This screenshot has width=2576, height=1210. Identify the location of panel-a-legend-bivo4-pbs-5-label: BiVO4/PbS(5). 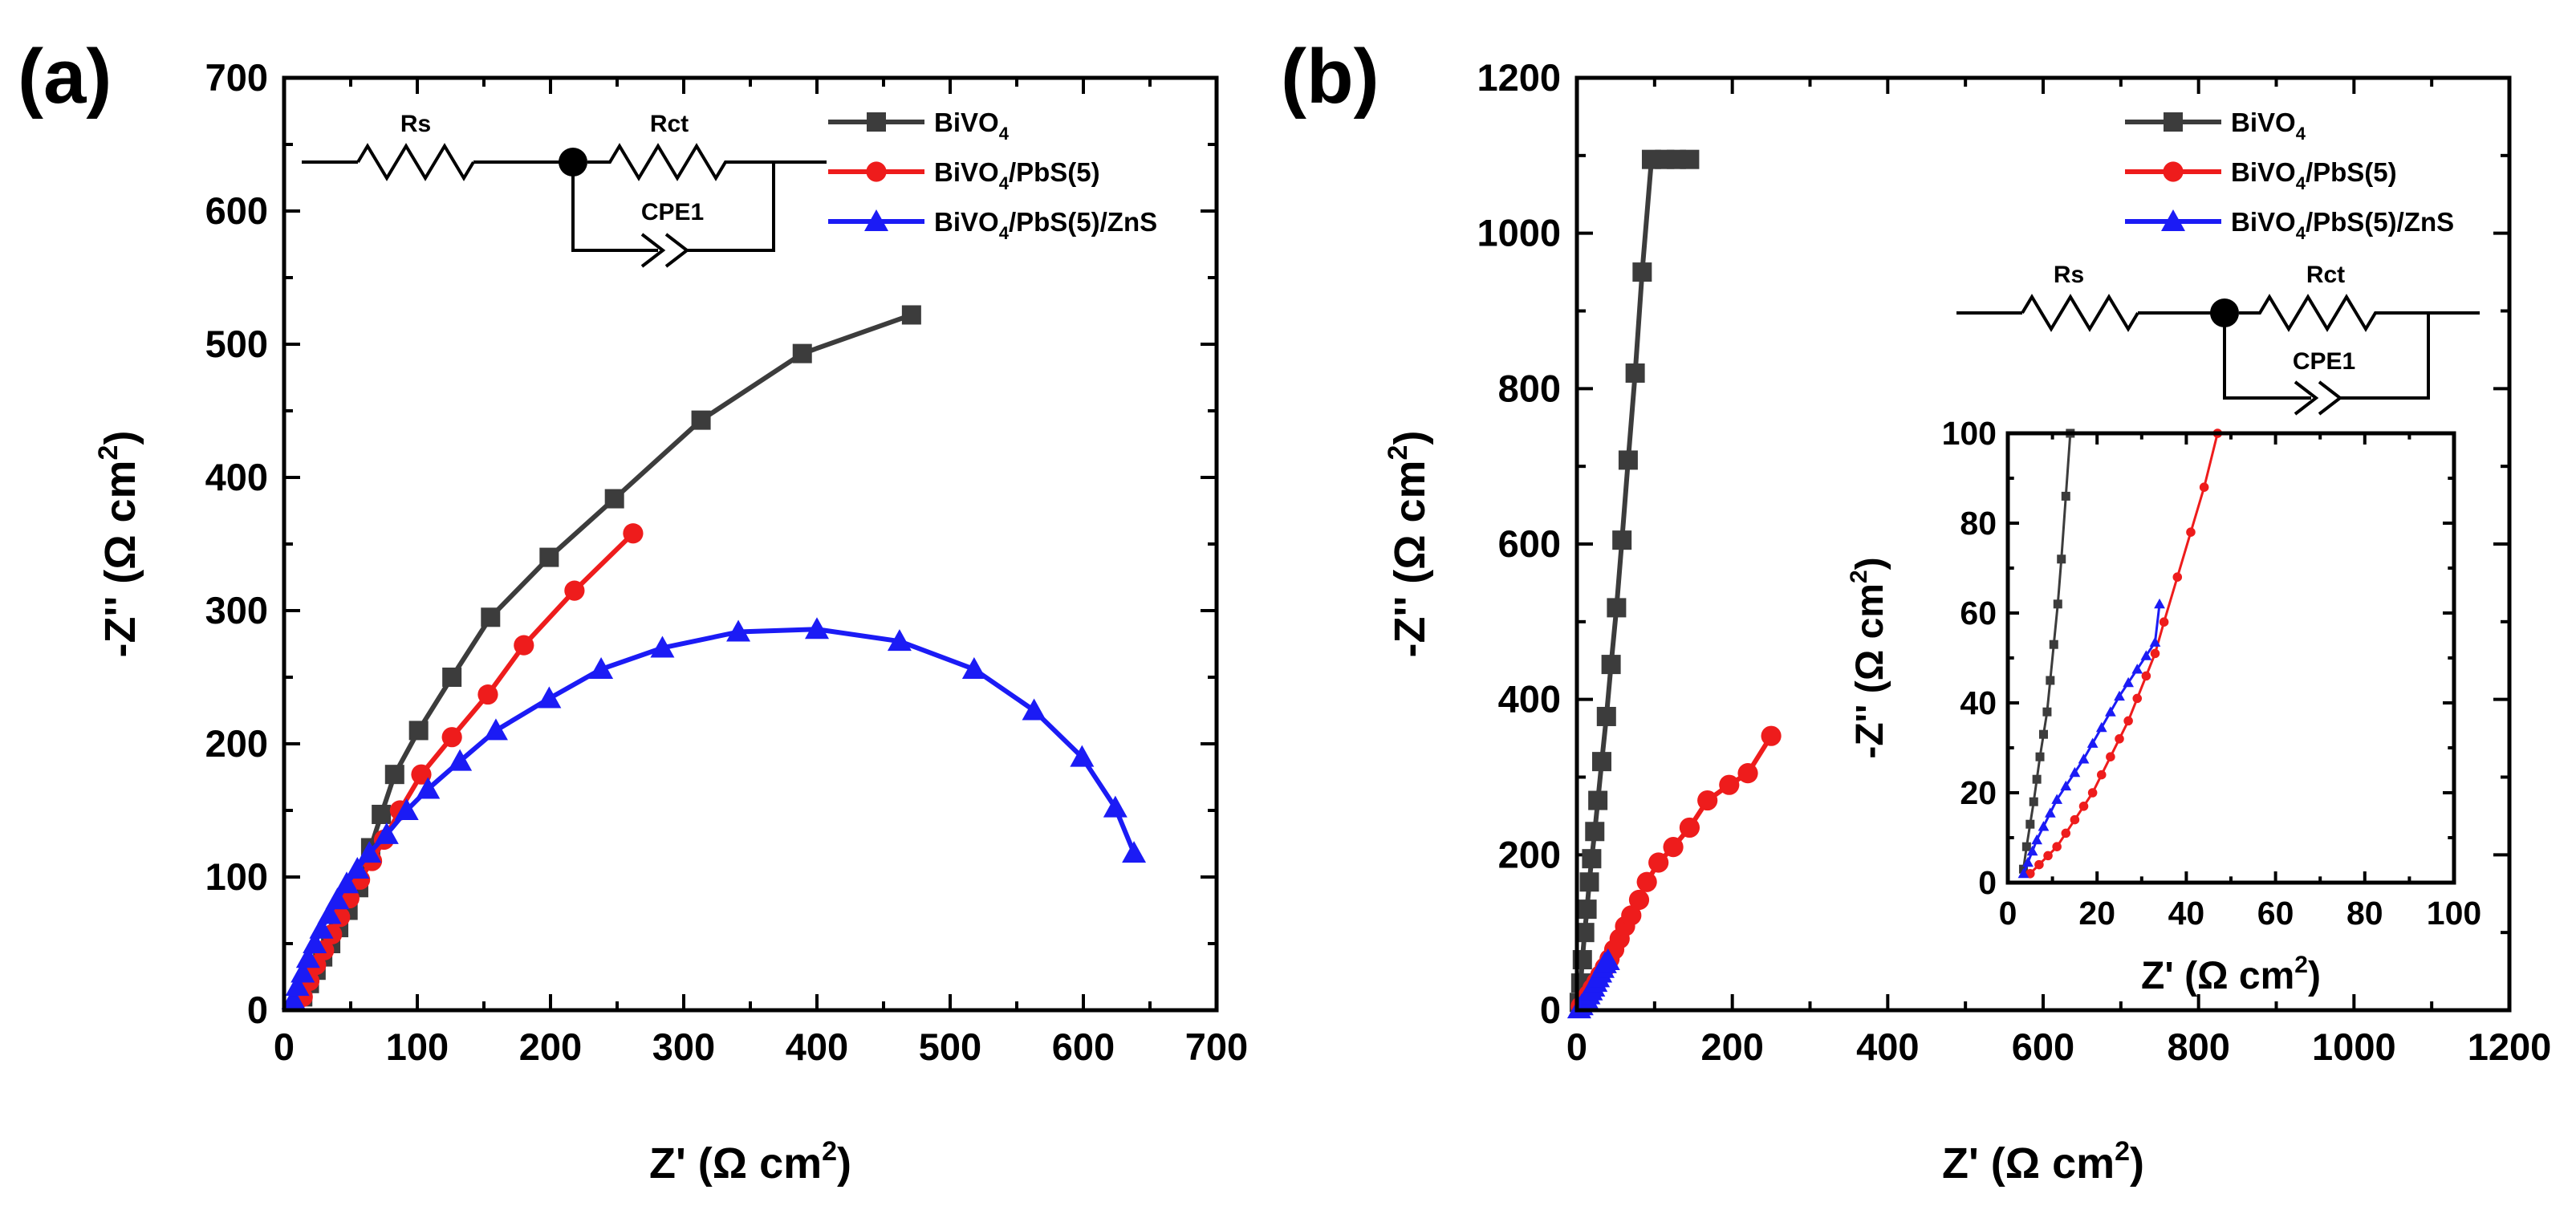
(1017, 175).